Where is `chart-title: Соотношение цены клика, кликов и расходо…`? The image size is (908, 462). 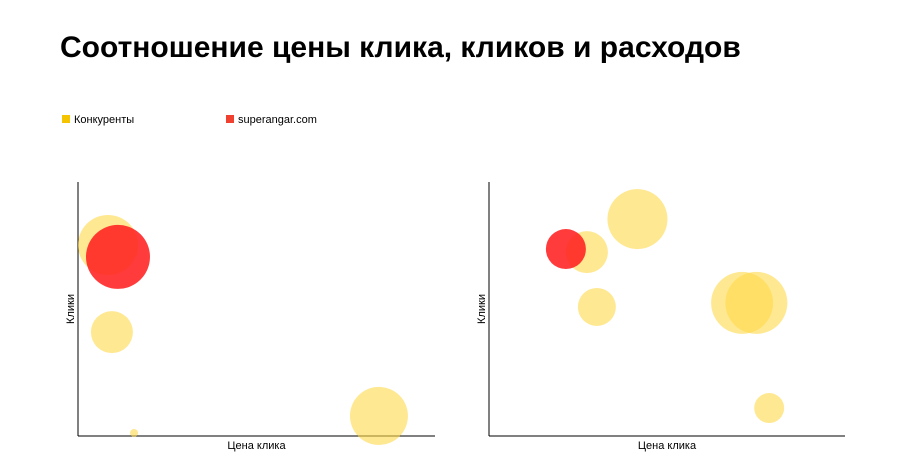
chart-title: Соотношение цены клика, кликов и расходо… is located at coordinates (400, 47).